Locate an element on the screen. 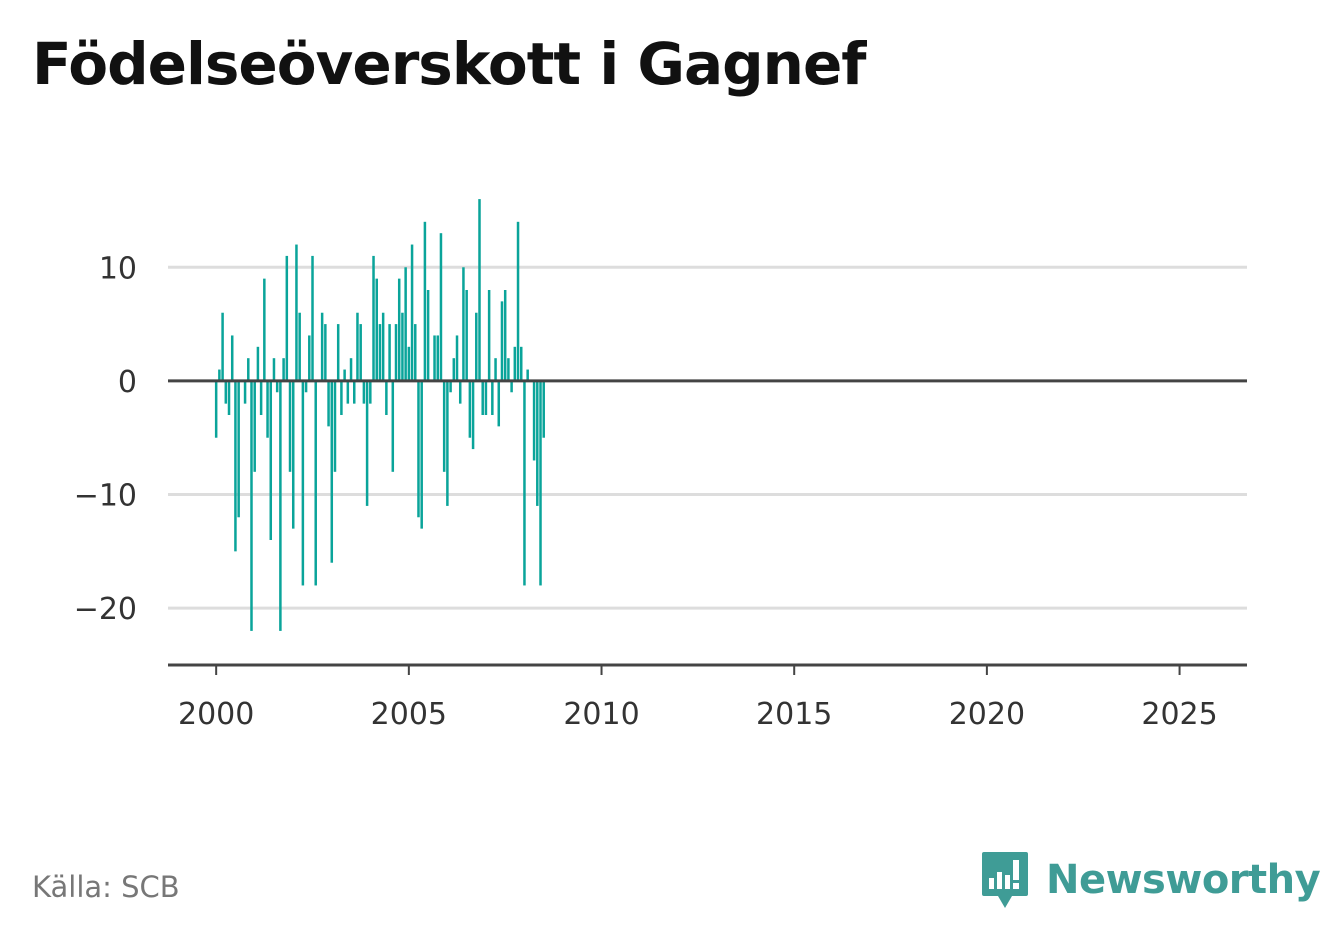 This screenshot has height=939, width=1322. x-tick-label: 2015 is located at coordinates (794, 714).